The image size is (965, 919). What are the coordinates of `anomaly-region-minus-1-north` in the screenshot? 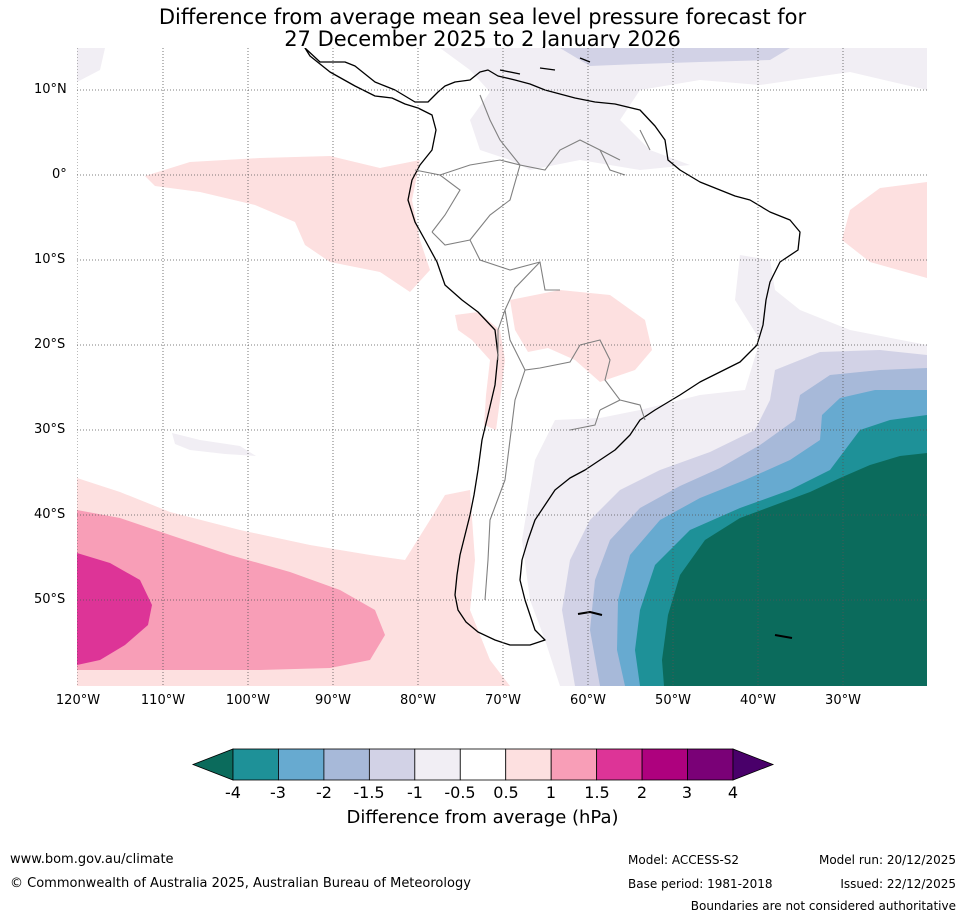 It's located at (675, 57).